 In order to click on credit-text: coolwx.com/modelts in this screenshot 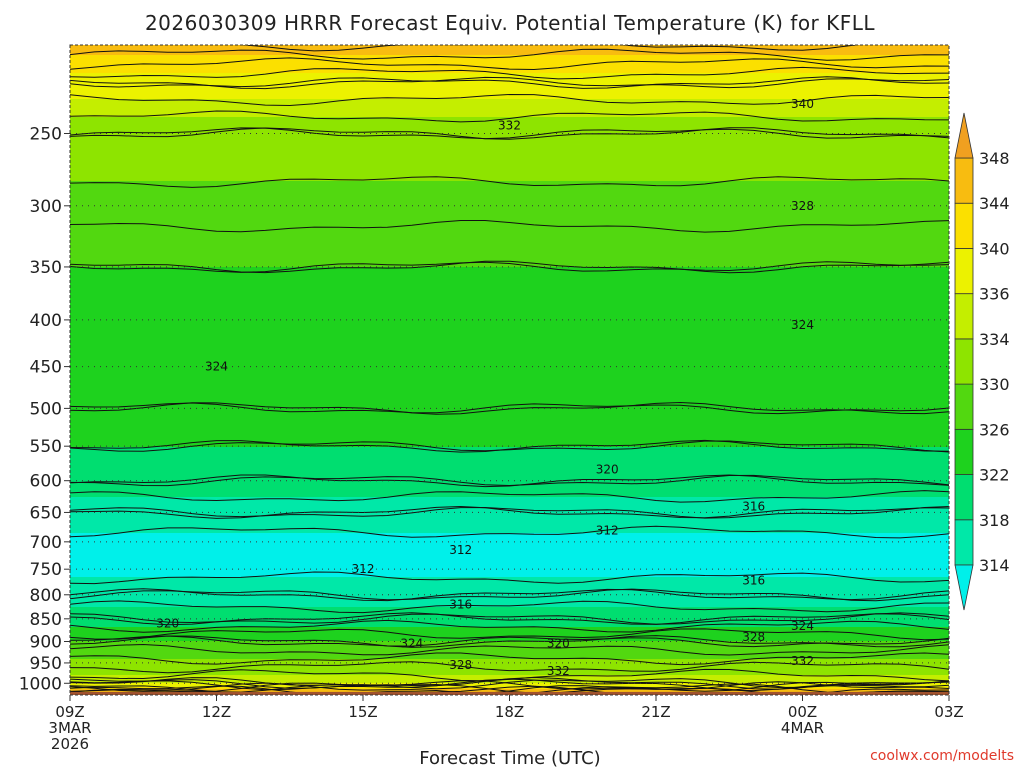, I will do `click(942, 756)`.